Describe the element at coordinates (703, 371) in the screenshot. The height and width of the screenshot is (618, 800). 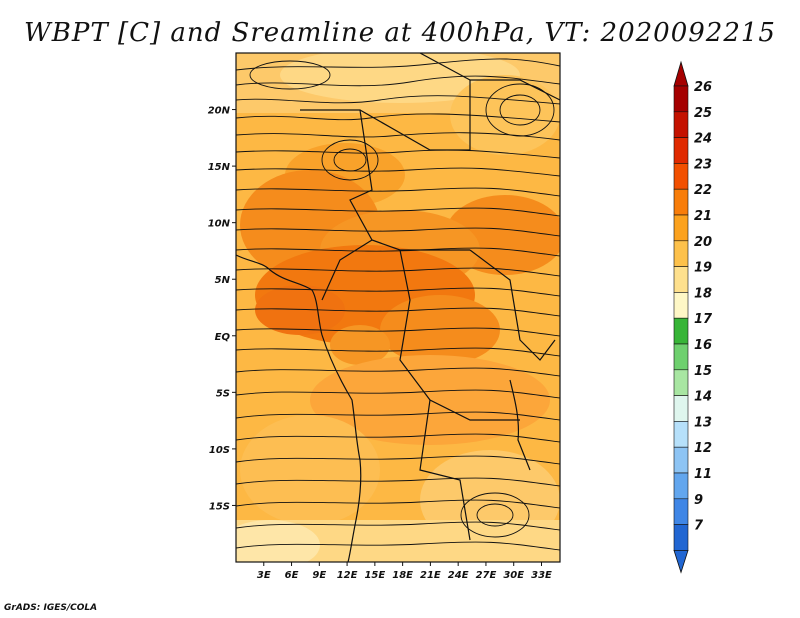
I see `colorbar-label: 15` at that location.